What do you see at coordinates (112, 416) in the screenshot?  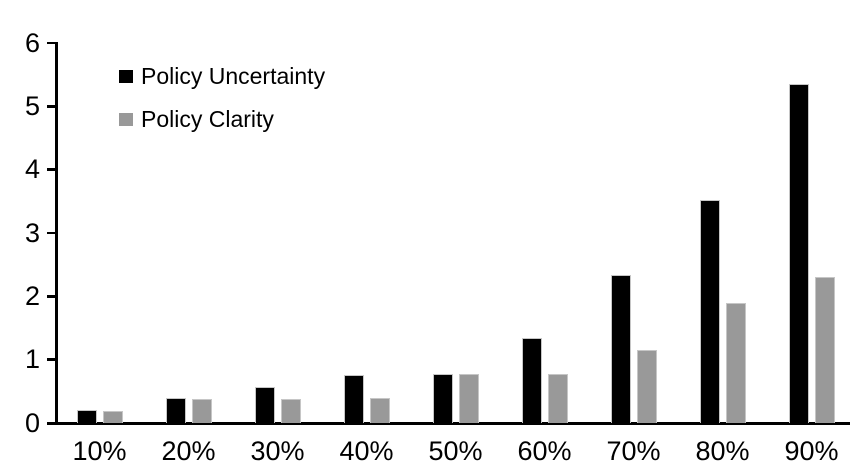 I see `bar-policy-clarity-10%` at bounding box center [112, 416].